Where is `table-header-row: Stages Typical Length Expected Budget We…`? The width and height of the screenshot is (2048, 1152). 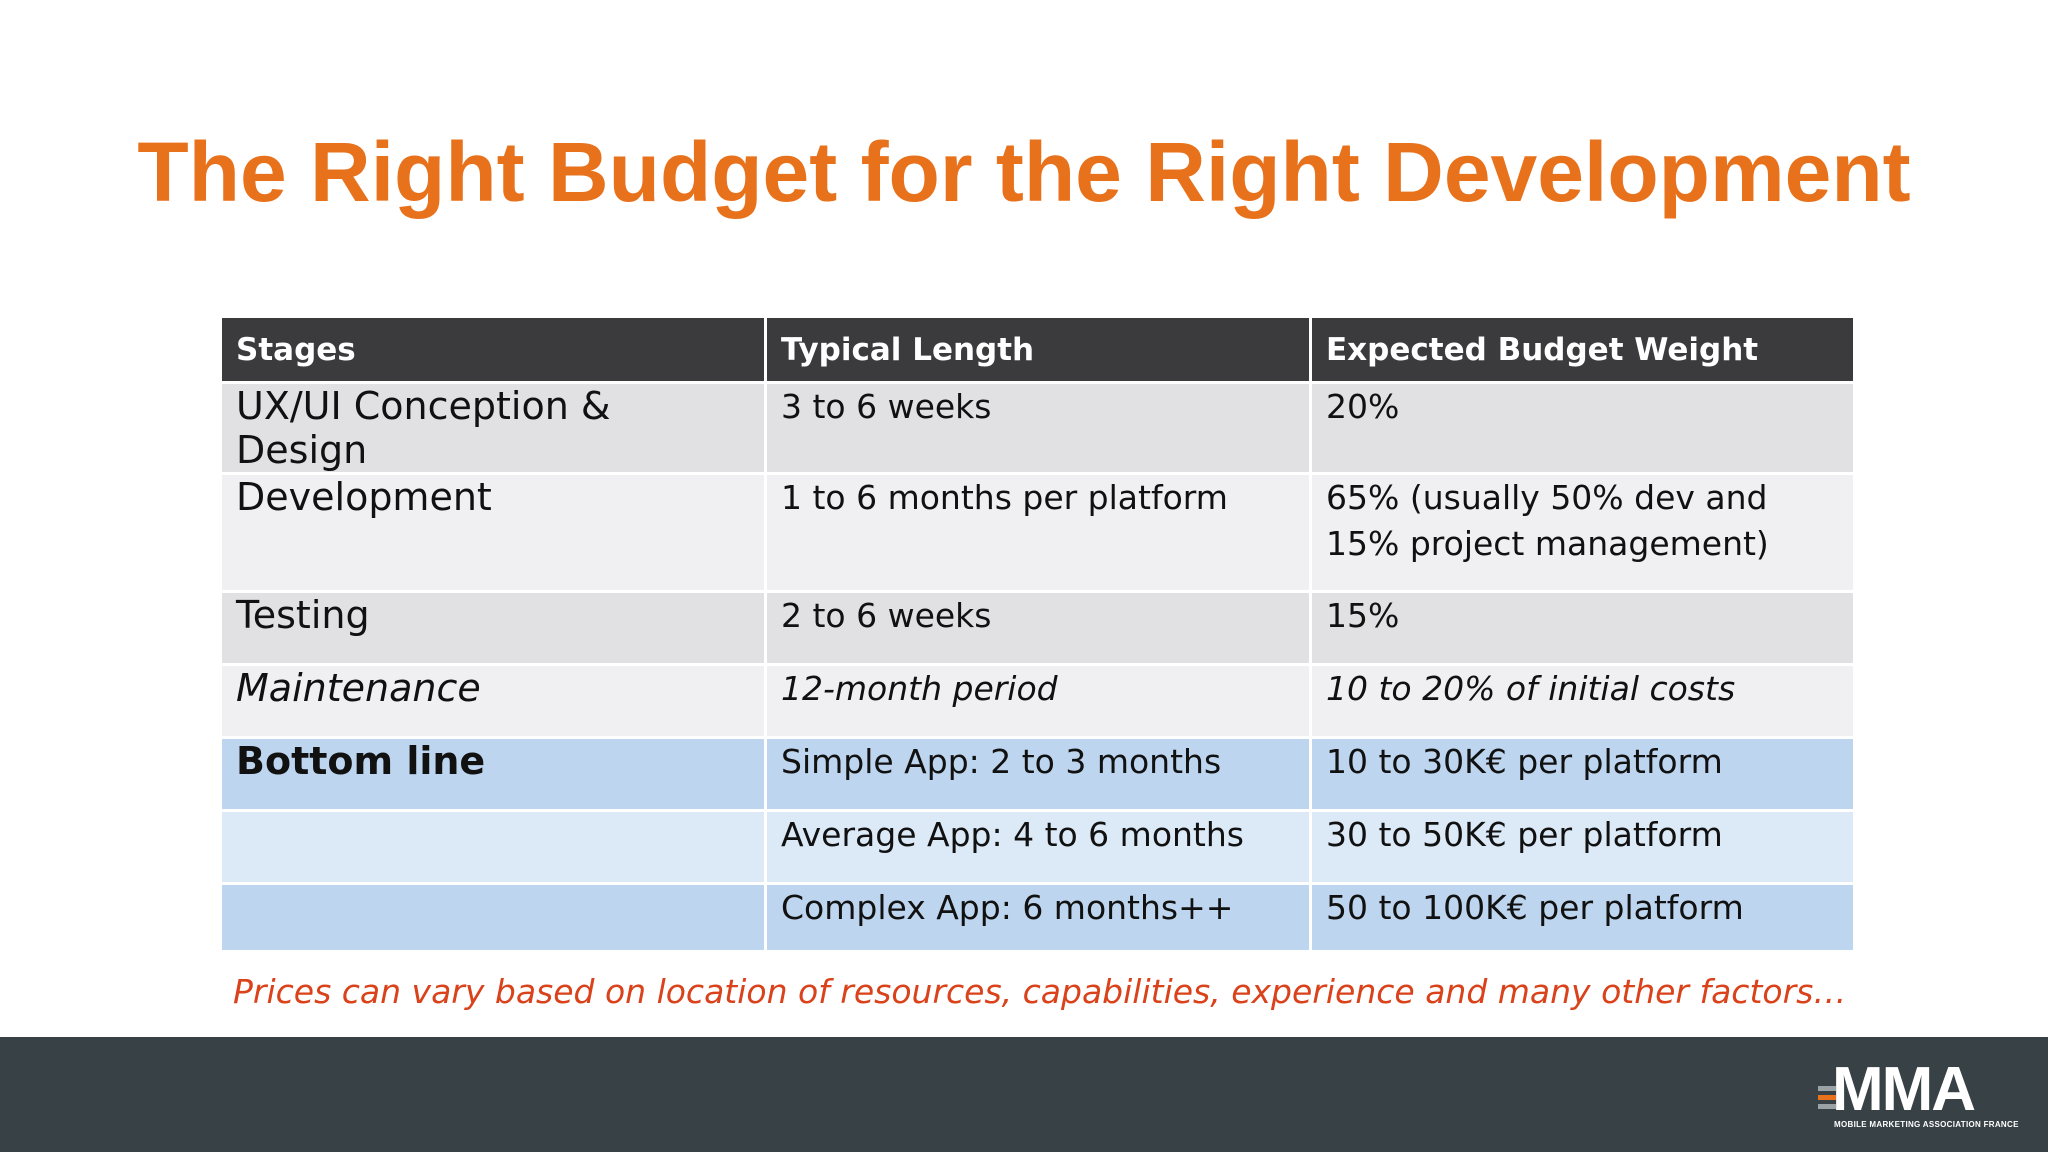 table-header-row: Stages Typical Length Expected Budget We… is located at coordinates (1037, 349).